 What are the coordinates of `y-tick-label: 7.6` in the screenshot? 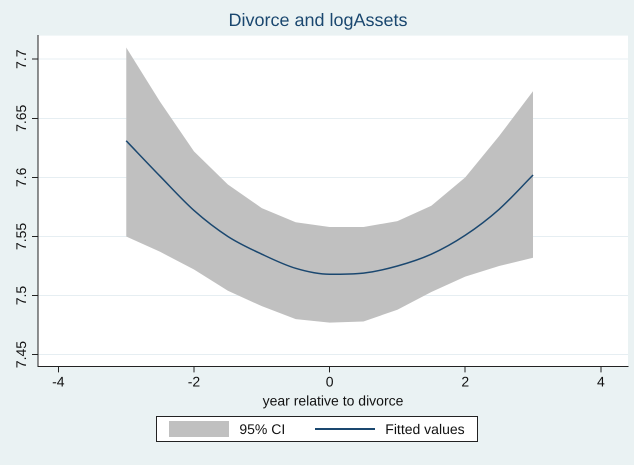 It's located at (20, 177).